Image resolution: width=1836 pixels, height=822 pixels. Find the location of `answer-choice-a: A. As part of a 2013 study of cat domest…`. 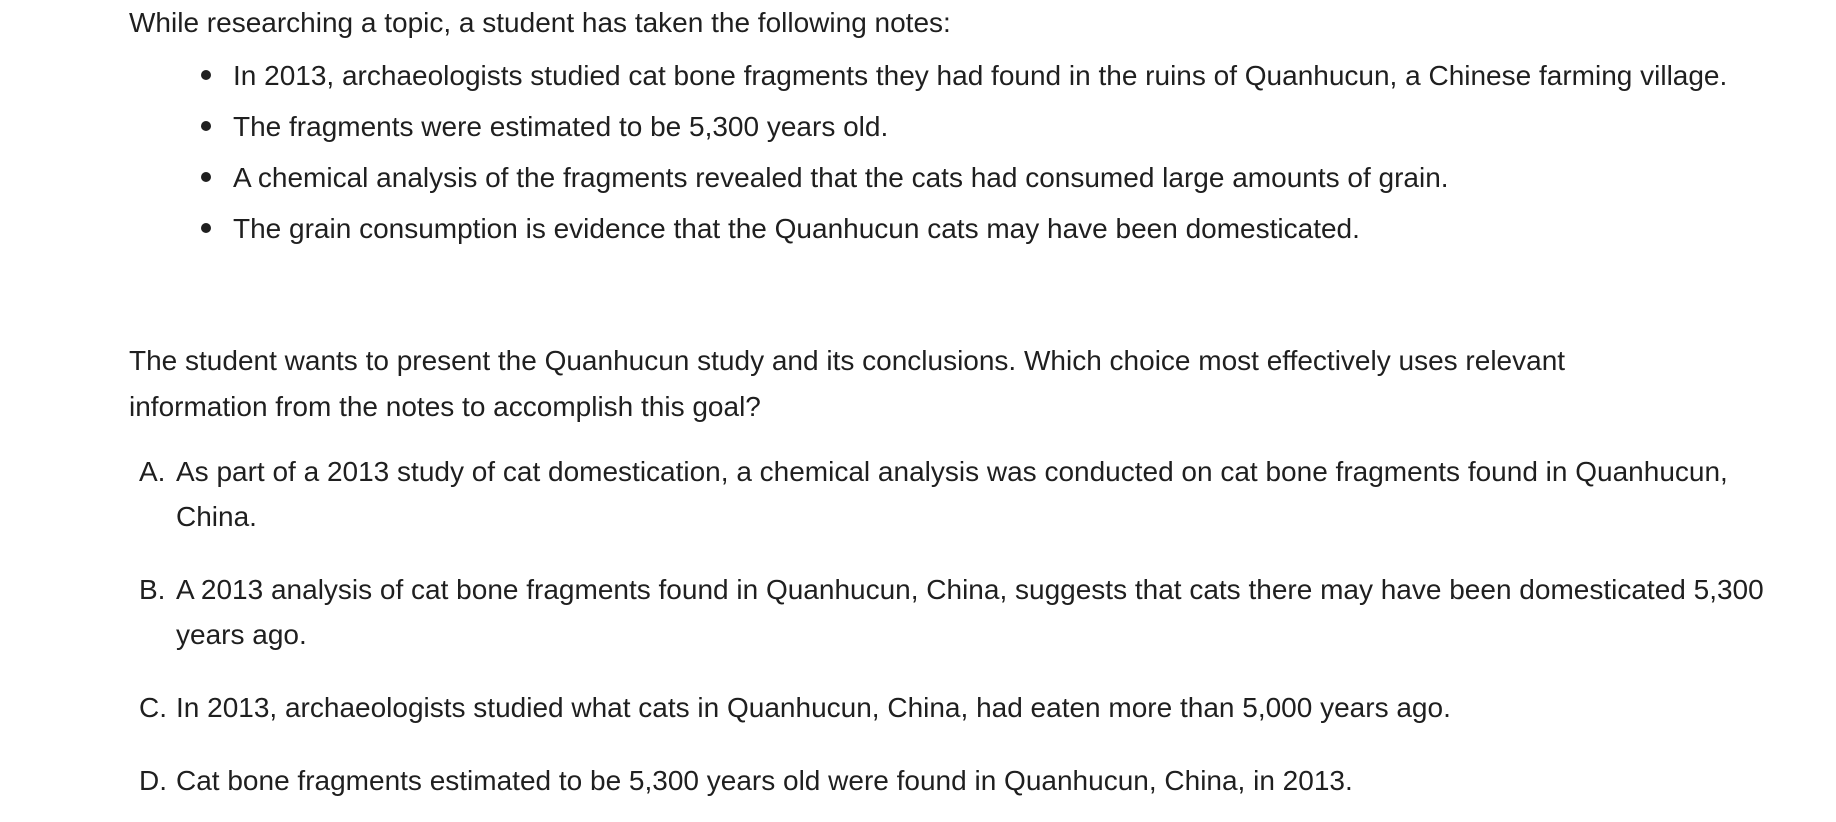

answer-choice-a: A. As part of a 2013 study of cat domest… is located at coordinates (949, 494).